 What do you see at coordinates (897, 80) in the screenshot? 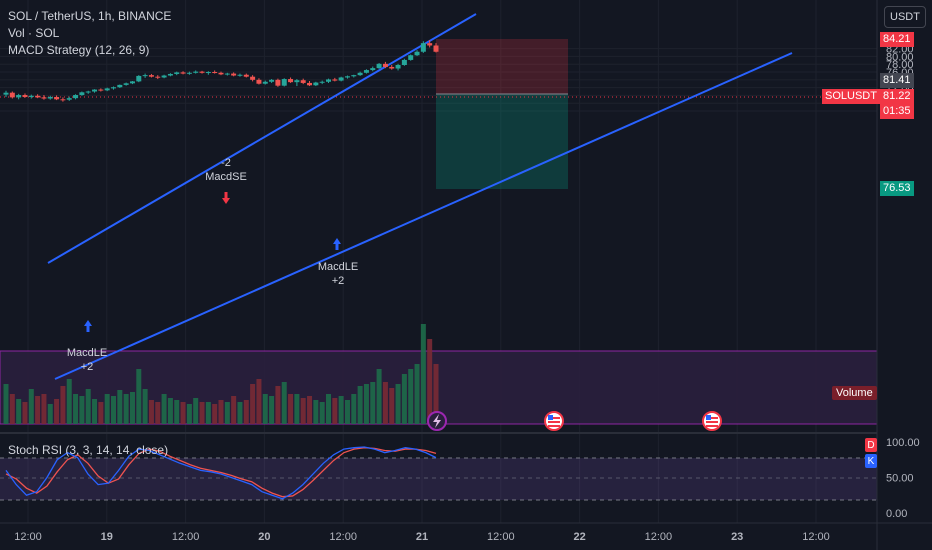
I see `current-price-tag: 81.41` at bounding box center [897, 80].